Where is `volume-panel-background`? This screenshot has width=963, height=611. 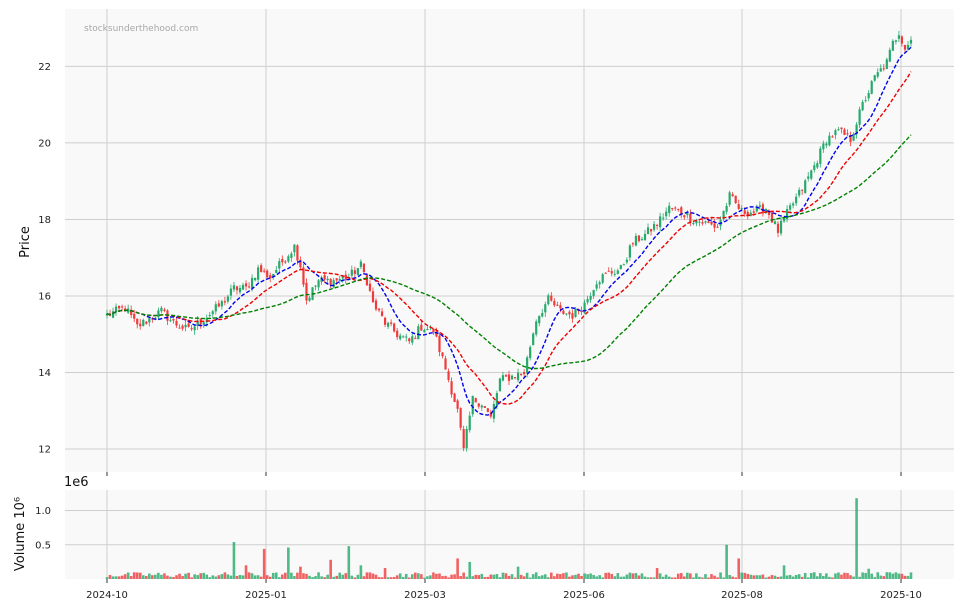
volume-panel-background is located at coordinates (509, 534).